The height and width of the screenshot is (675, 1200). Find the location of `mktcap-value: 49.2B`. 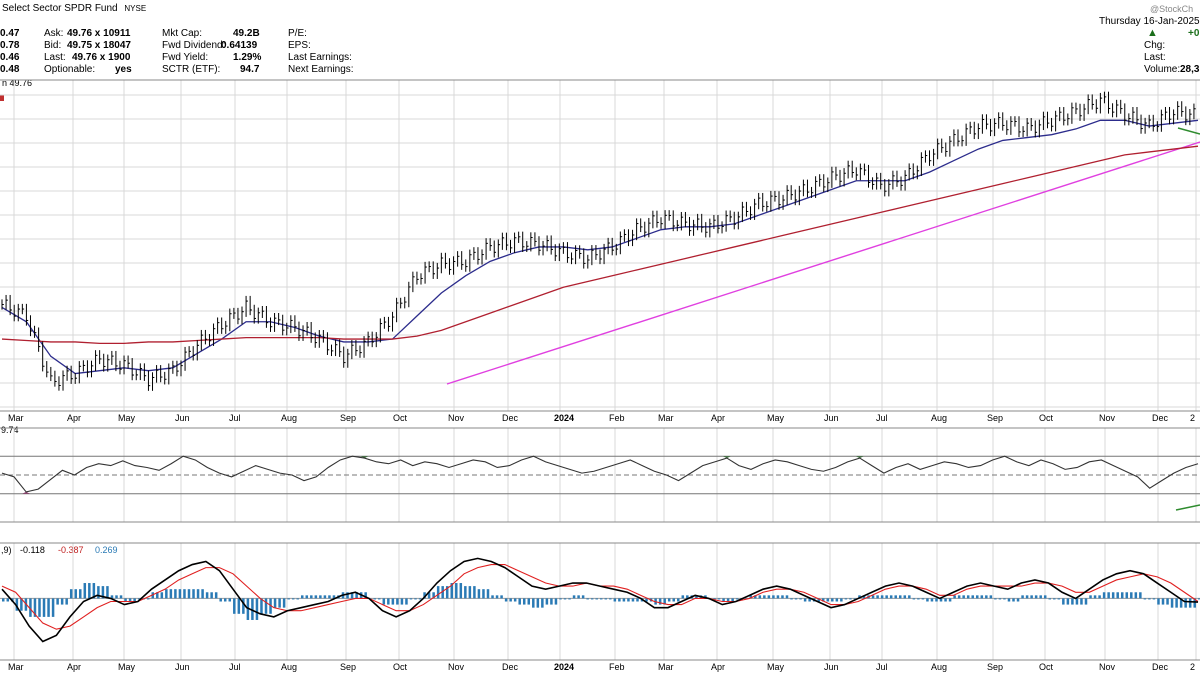

mktcap-value: 49.2B is located at coordinates (246, 33).